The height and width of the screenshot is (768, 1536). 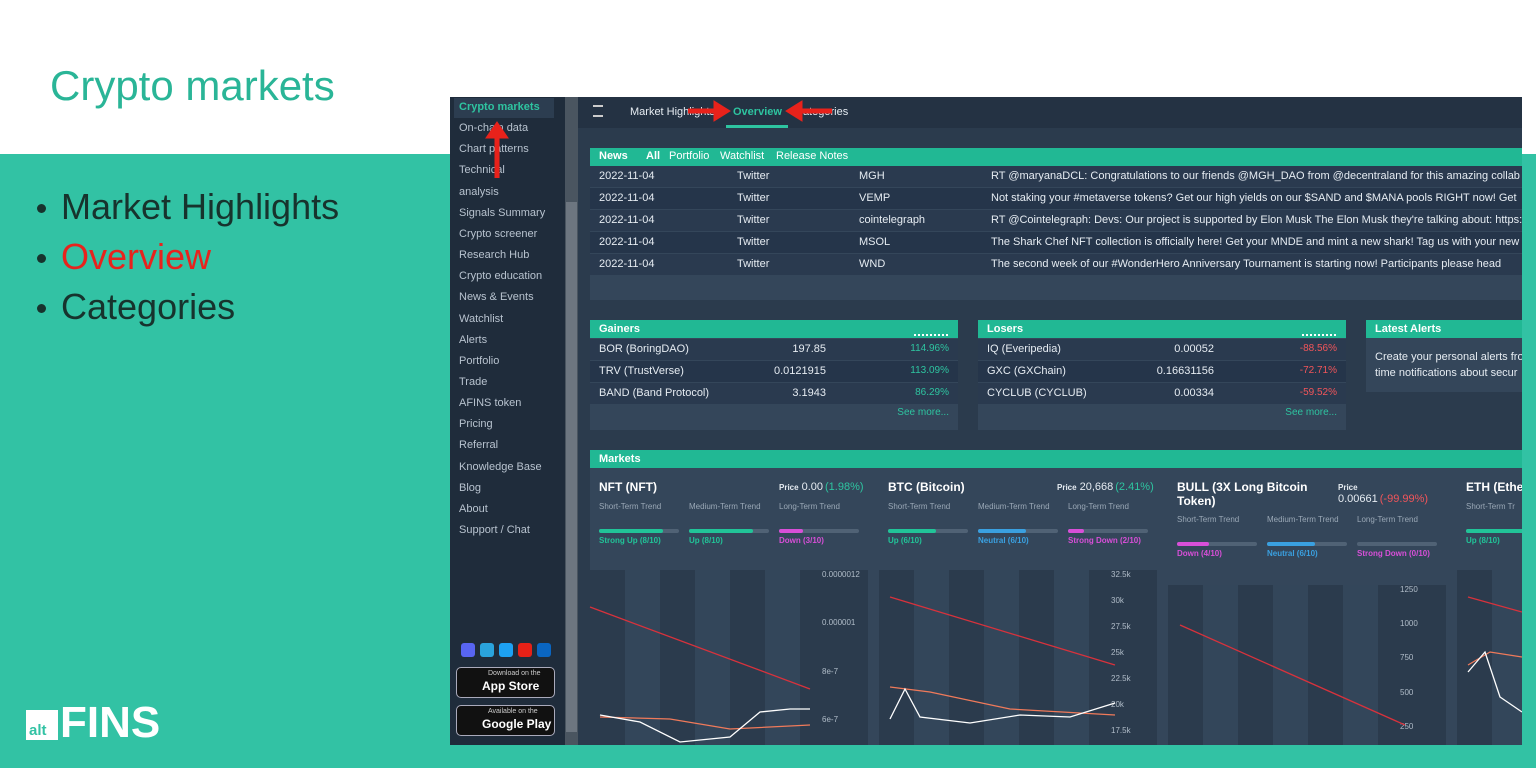 I want to click on coin-name: BAND (Band Protocol), so click(x=654, y=393).